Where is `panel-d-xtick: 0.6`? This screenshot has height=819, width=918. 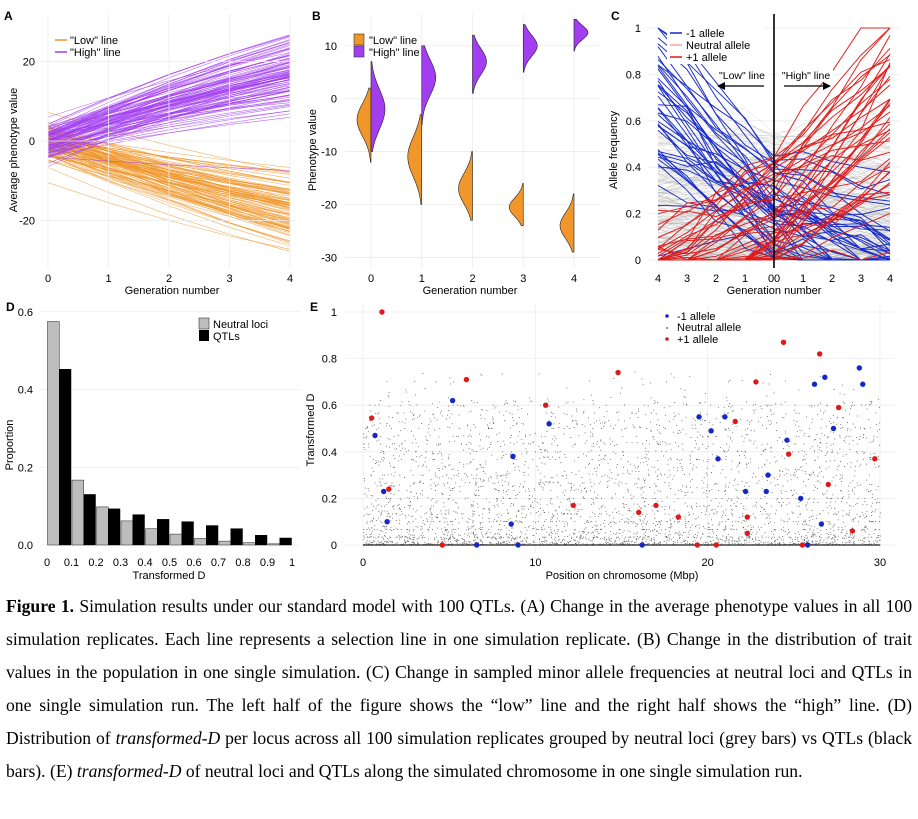
panel-d-xtick: 0.6 is located at coordinates (193, 563).